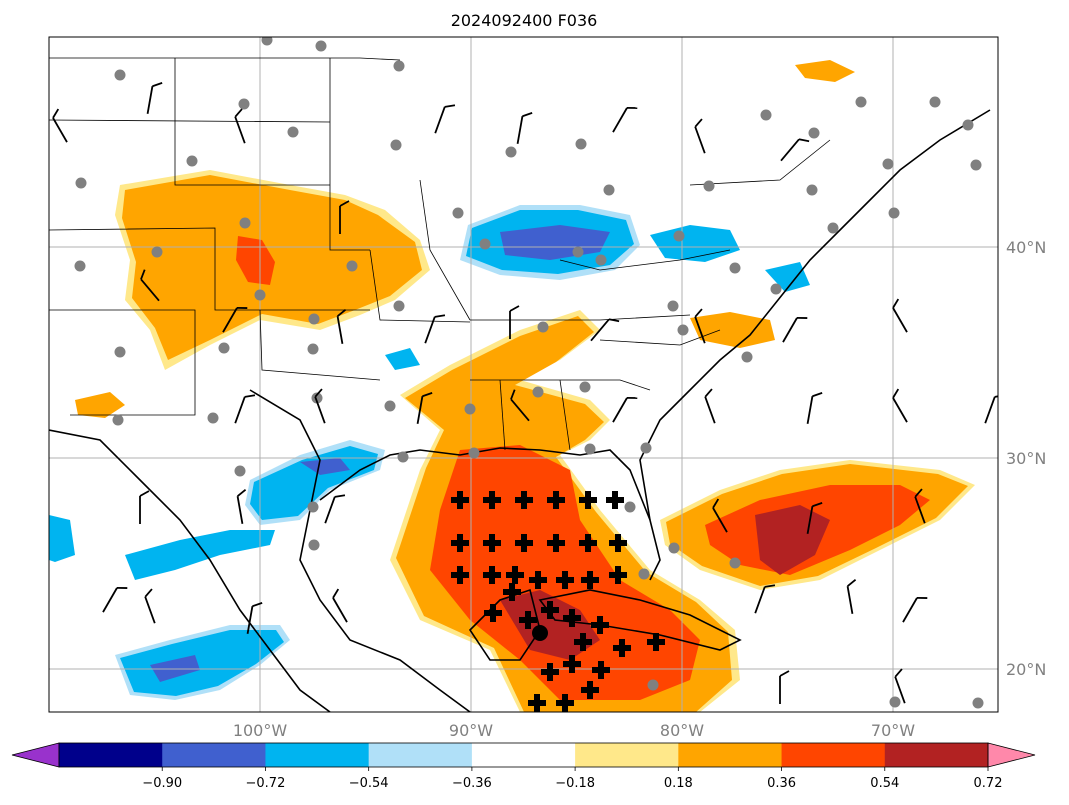 Image resolution: width=1069 pixels, height=805 pixels. What do you see at coordinates (200, 555) in the screenshot?
I see `field-mexico-central` at bounding box center [200, 555].